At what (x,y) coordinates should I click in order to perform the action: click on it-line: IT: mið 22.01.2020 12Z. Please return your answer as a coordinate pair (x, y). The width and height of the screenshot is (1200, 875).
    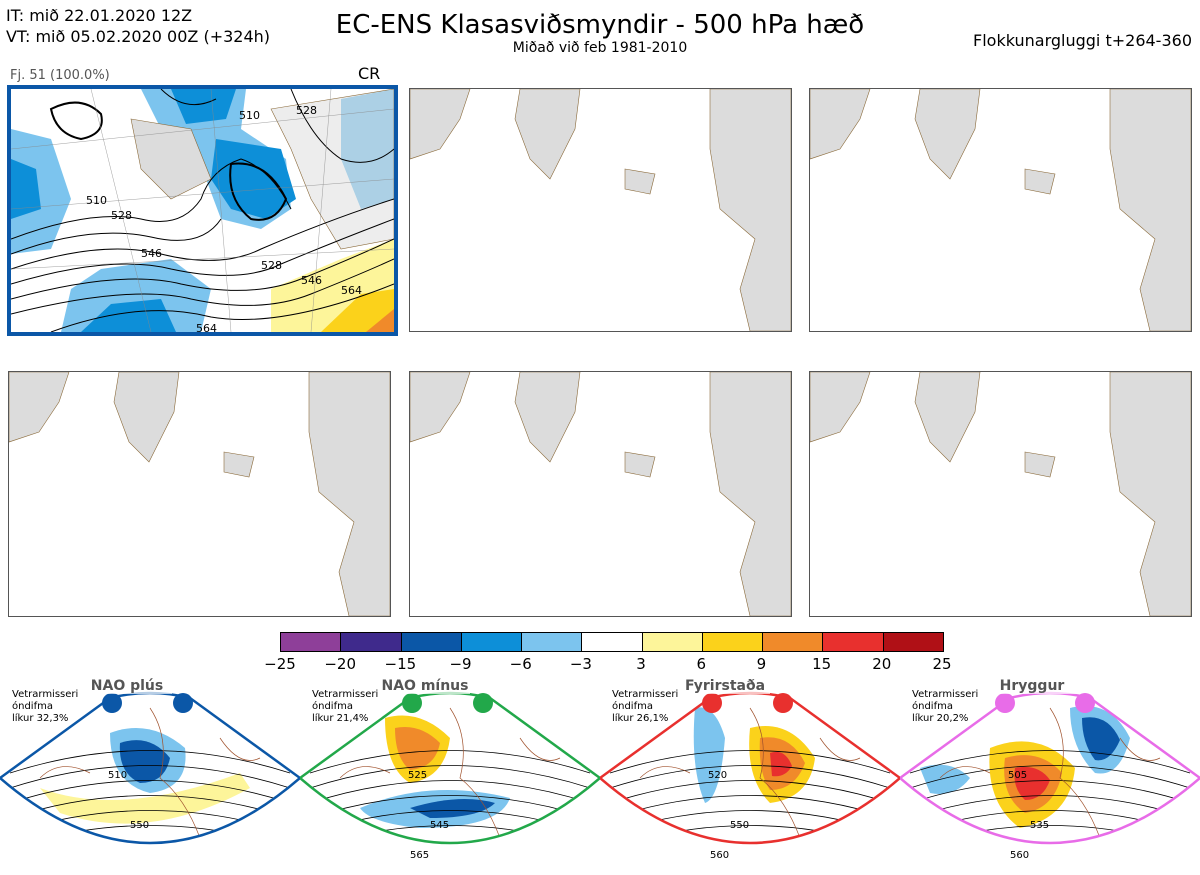
    Looking at the image, I should click on (99, 15).